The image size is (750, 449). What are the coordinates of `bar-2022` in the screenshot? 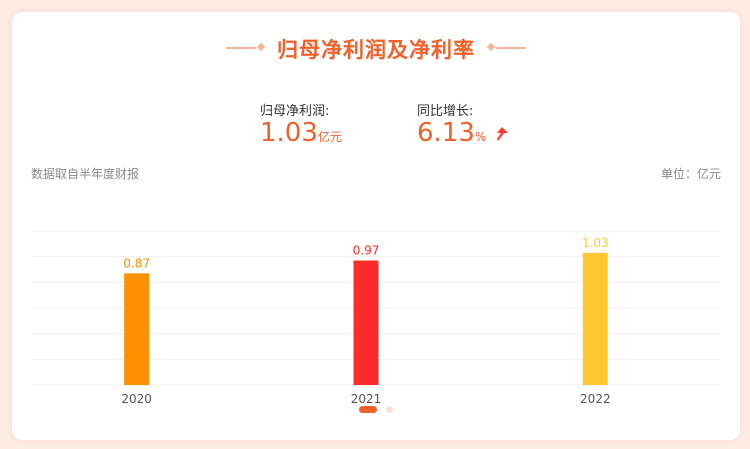 It's located at (595, 318).